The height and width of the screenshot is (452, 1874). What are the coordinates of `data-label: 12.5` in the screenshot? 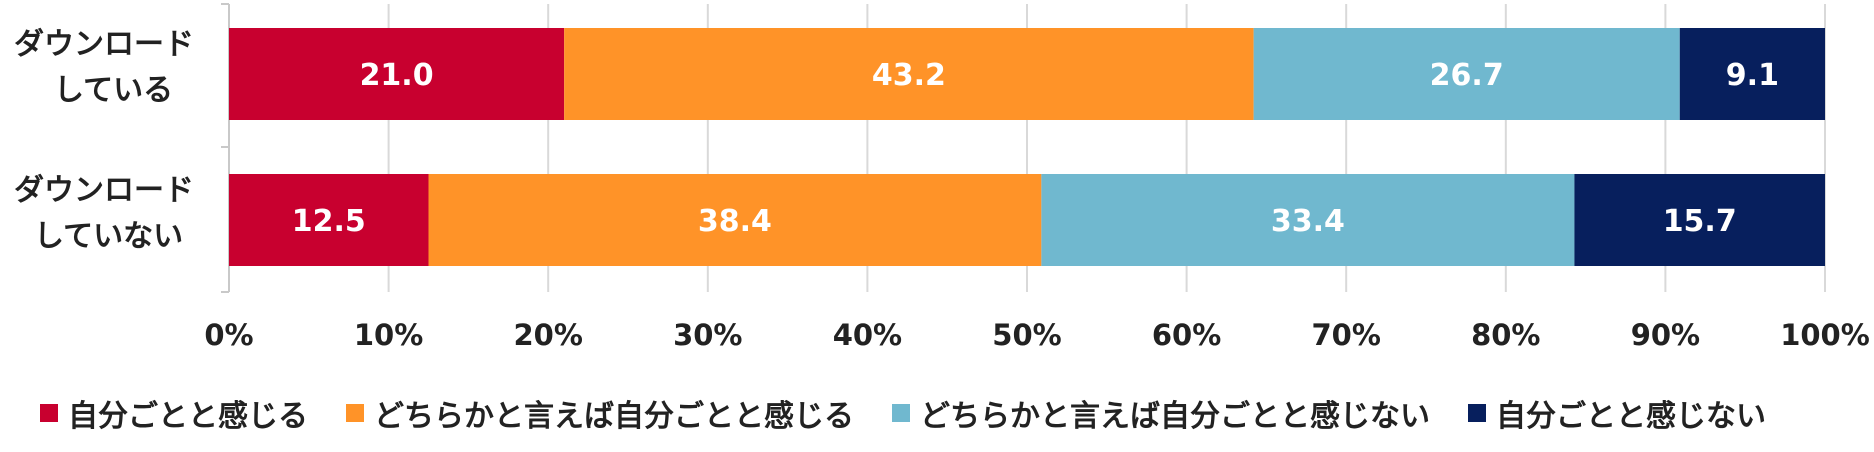 It's located at (329, 221).